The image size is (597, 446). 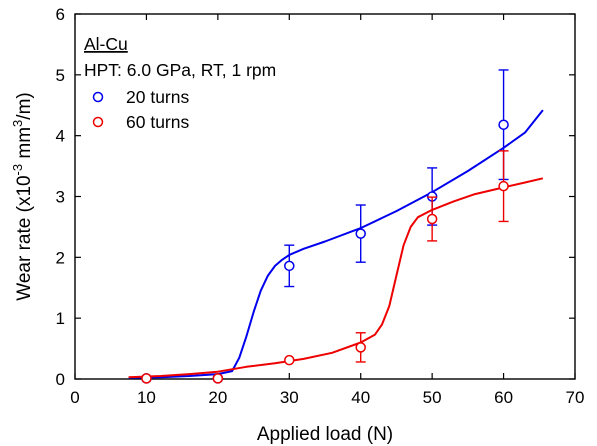 I want to click on x-tick-label: 70, so click(x=575, y=397).